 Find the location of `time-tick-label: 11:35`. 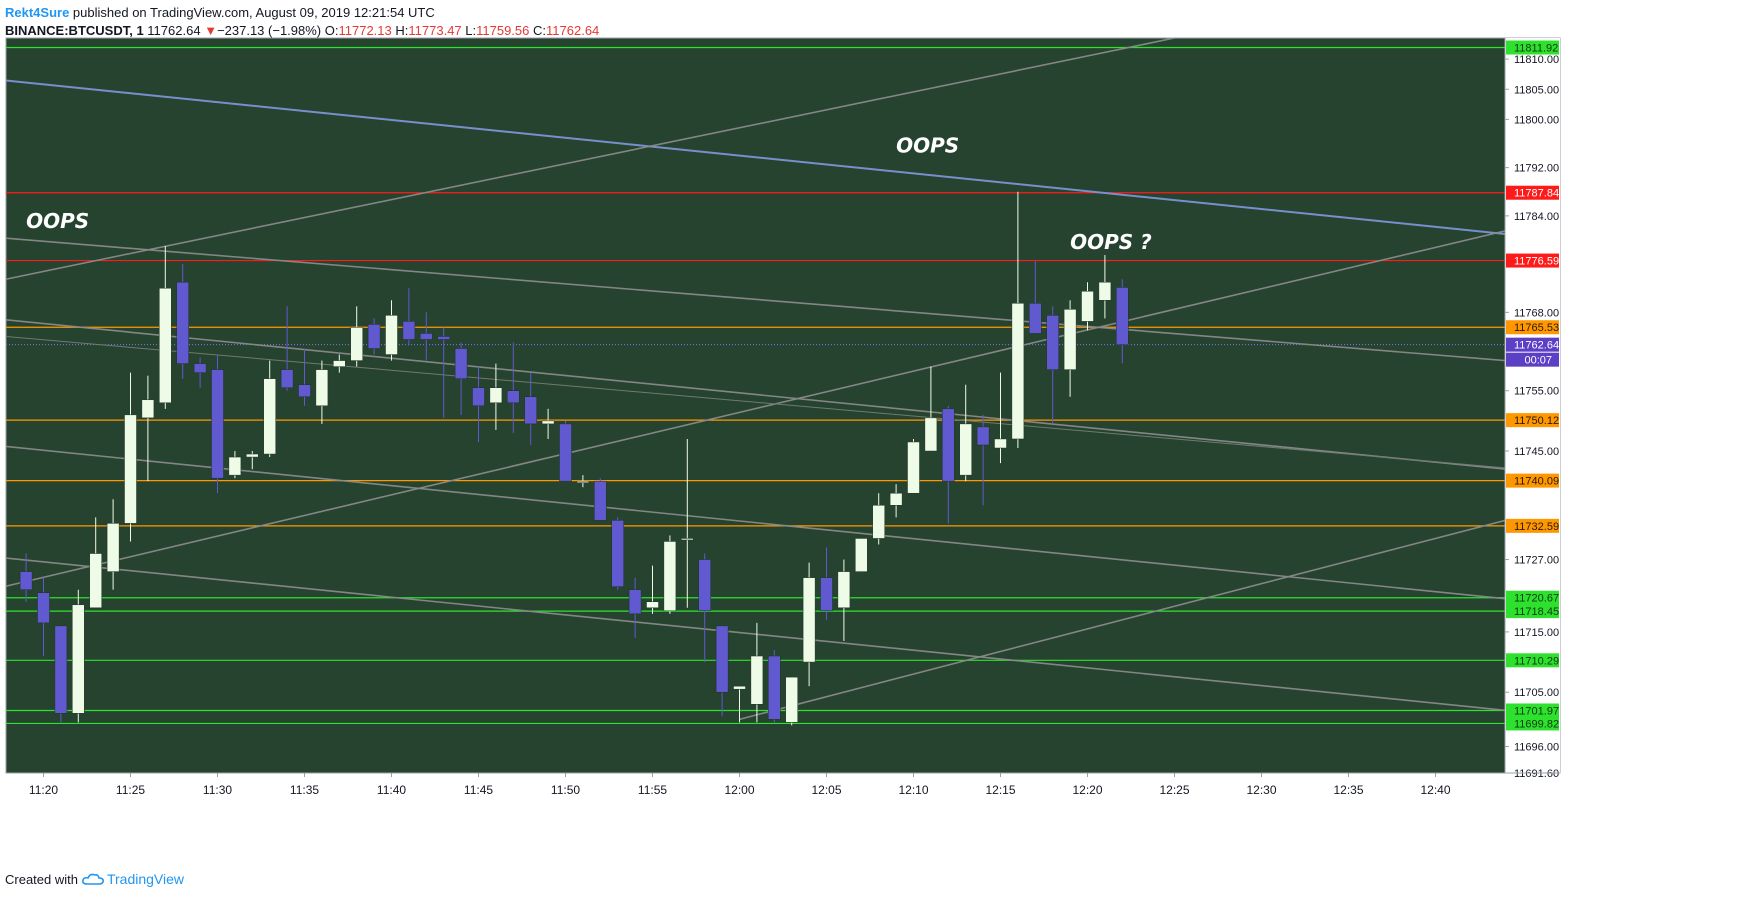

time-tick-label: 11:35 is located at coordinates (304, 790).